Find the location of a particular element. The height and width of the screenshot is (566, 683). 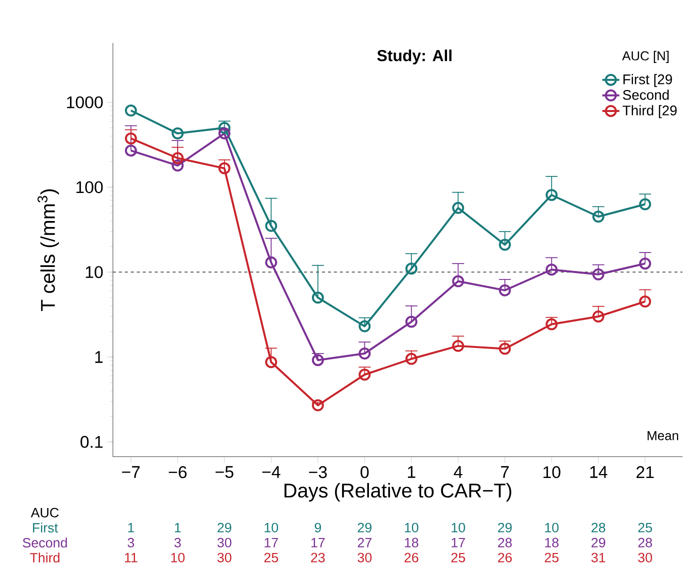

x-tick-label: 21 is located at coordinates (645, 472).